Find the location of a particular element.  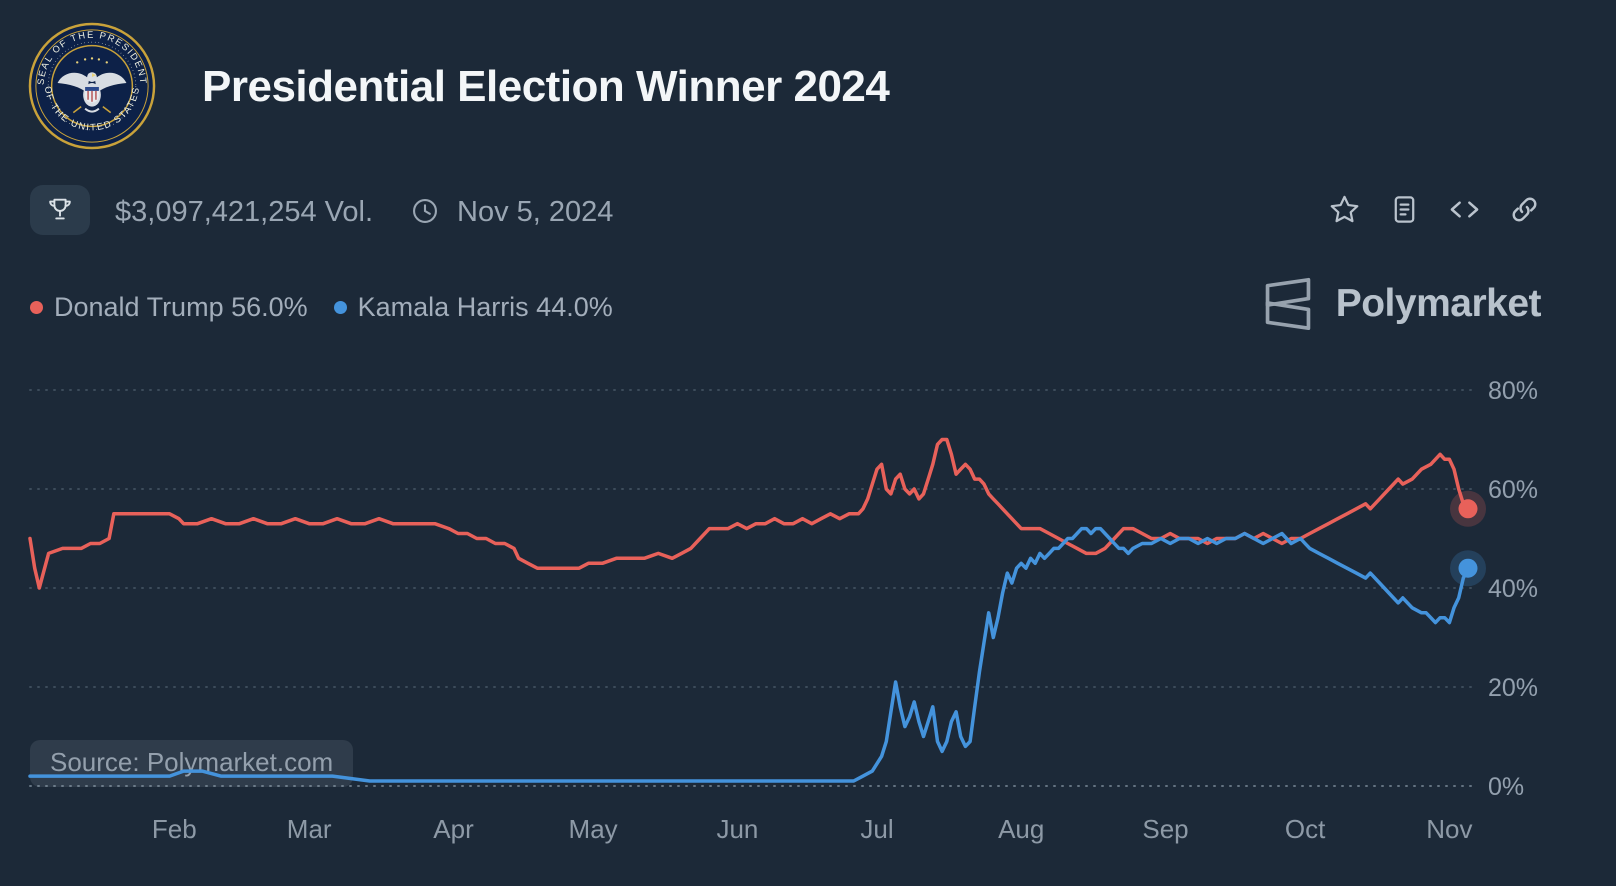

toolbar-actions is located at coordinates (1434, 209).